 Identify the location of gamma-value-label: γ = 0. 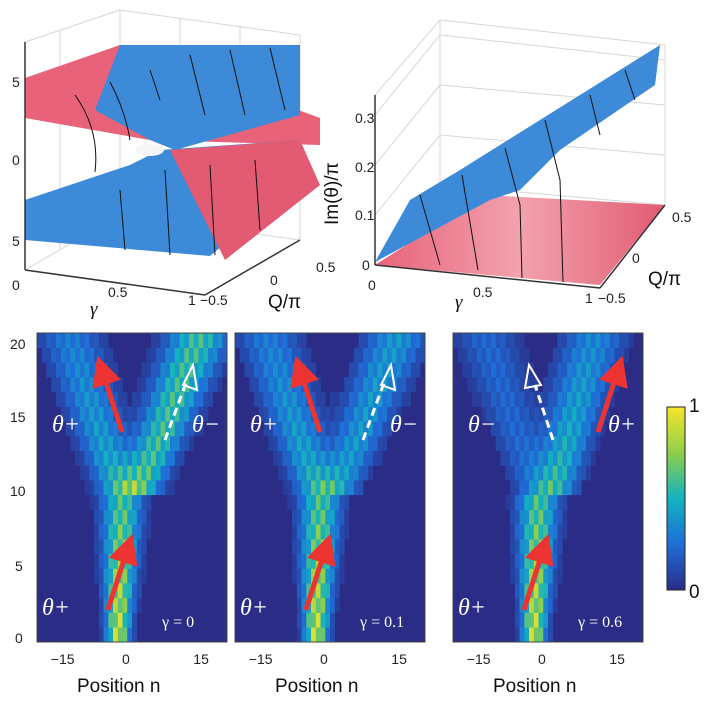
(177, 622).